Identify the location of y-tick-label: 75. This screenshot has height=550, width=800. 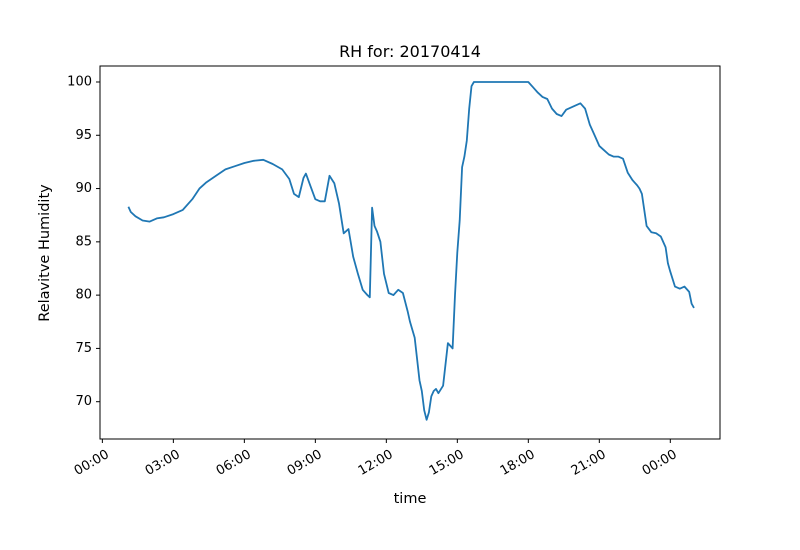
(83, 348).